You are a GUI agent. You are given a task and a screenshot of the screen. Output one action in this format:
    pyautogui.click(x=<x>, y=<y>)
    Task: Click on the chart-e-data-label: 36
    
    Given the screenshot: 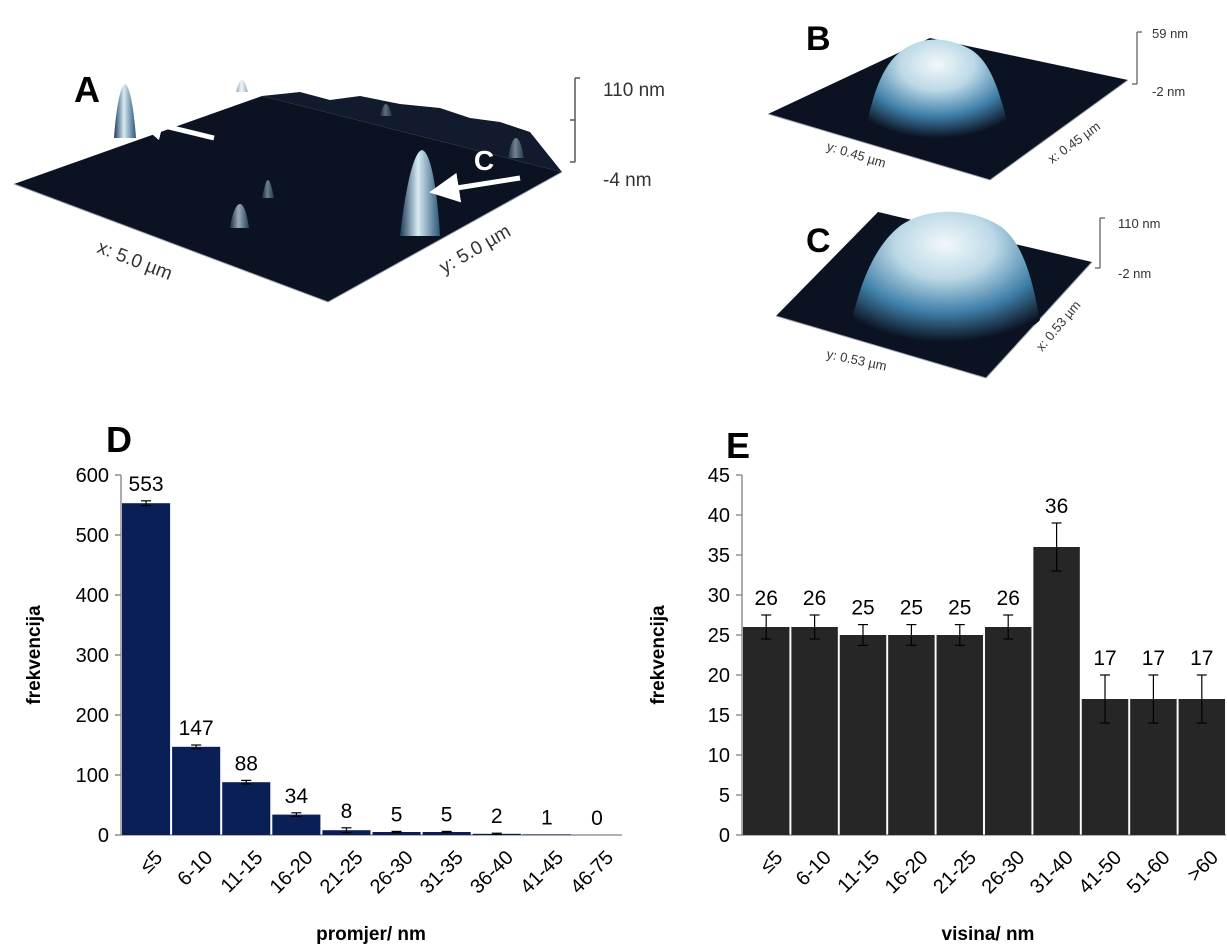 What is the action you would take?
    pyautogui.click(x=1056, y=506)
    